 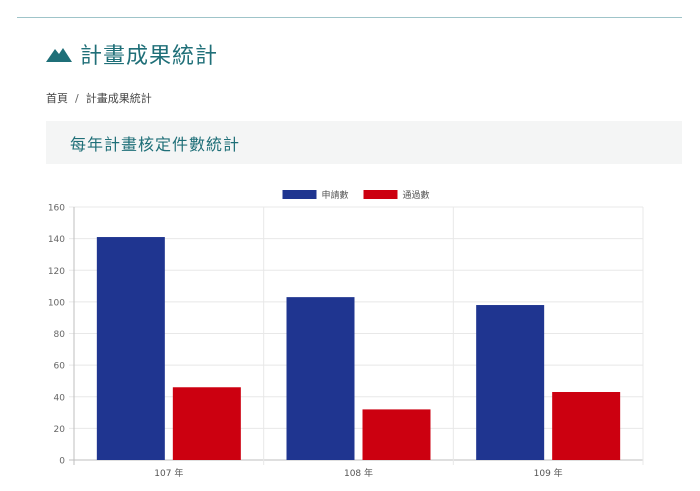 What do you see at coordinates (62, 462) in the screenshot?
I see `y-tick-label: 0` at bounding box center [62, 462].